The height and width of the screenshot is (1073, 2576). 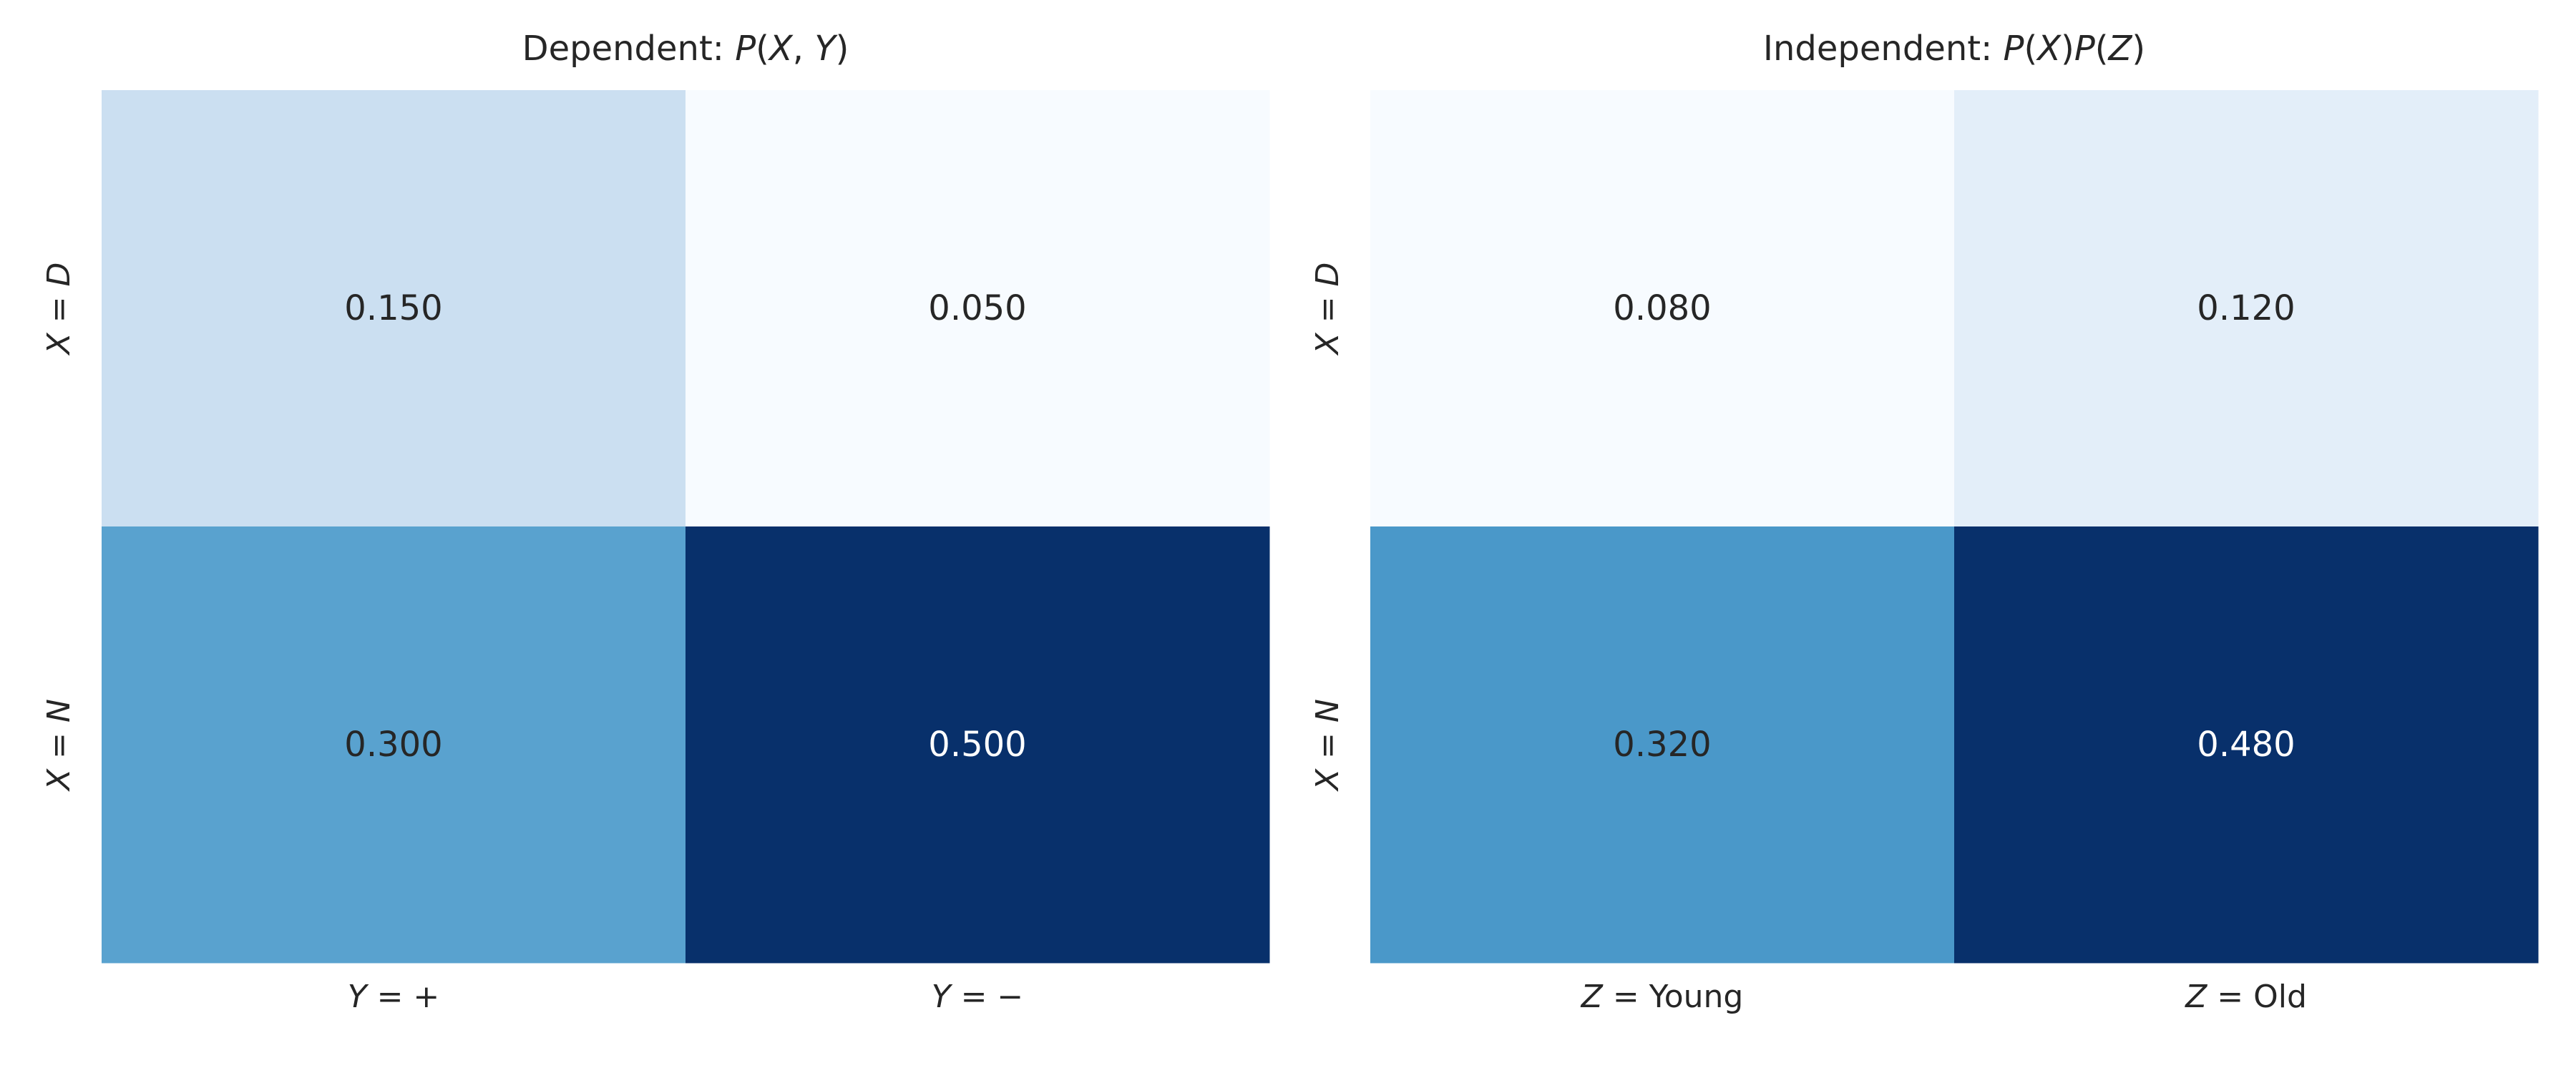 What do you see at coordinates (2246, 997) in the screenshot?
I see `x-tick-label-2: Z = Old` at bounding box center [2246, 997].